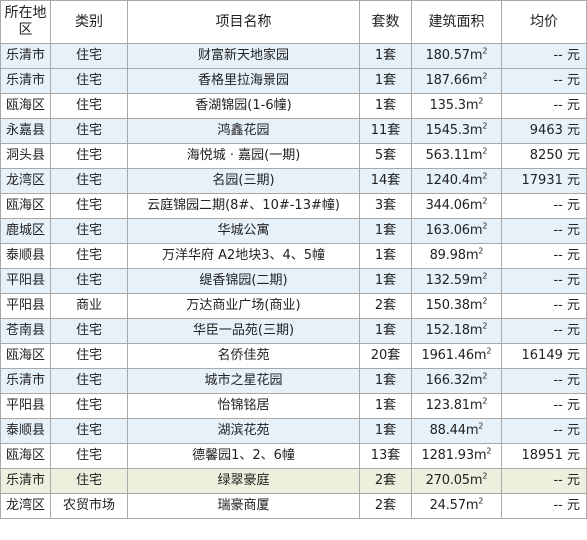  Describe the element at coordinates (456, 81) in the screenshot. I see `cell-area: 187.66m2` at that location.